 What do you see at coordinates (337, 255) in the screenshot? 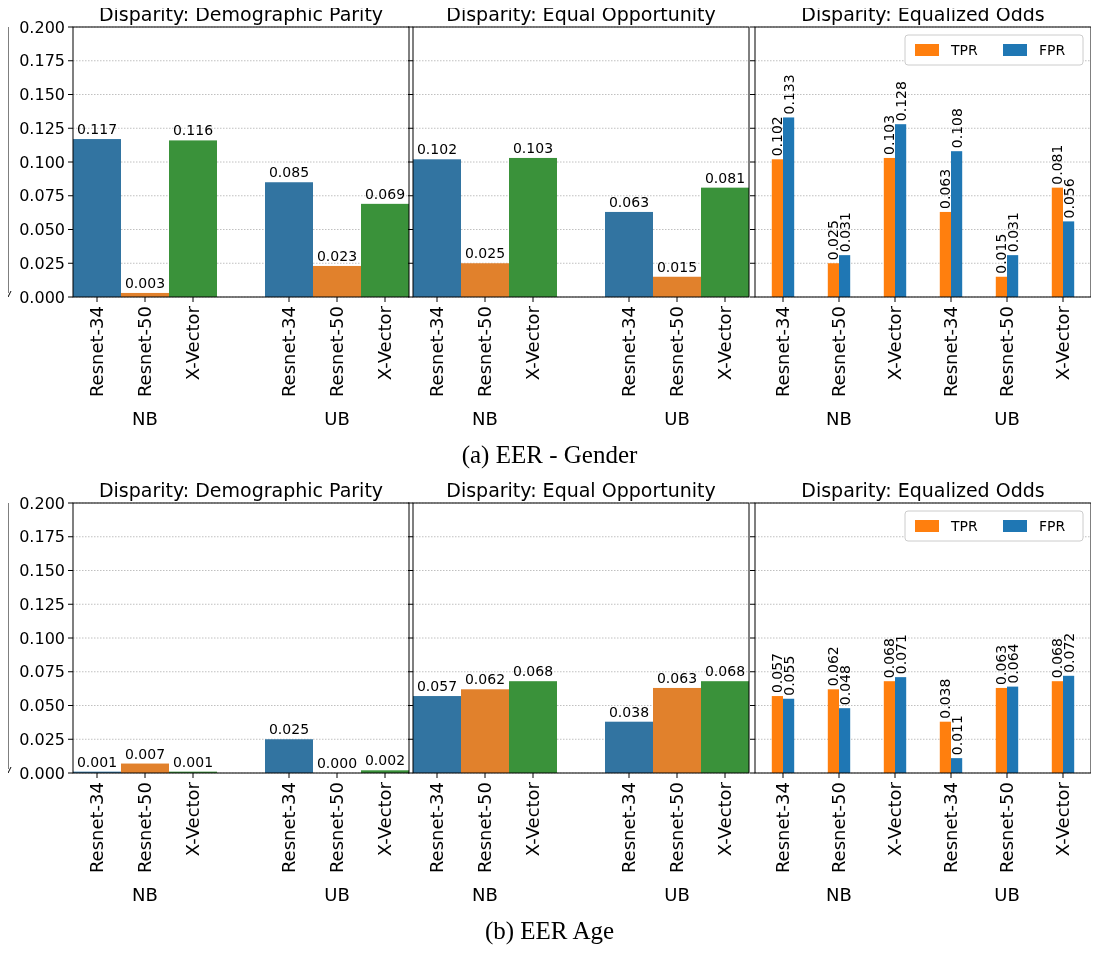
I see `data-label: 0.023` at bounding box center [337, 255].